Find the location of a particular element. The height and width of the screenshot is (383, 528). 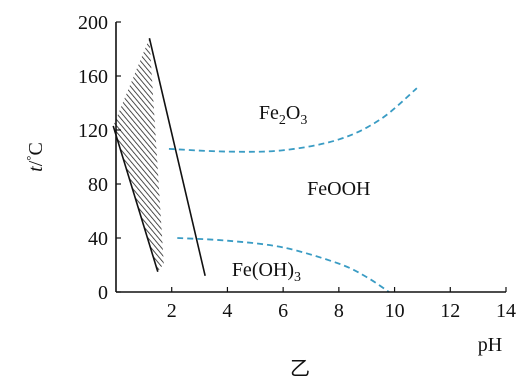

figure-caption: 乙 is located at coordinates (300, 369).